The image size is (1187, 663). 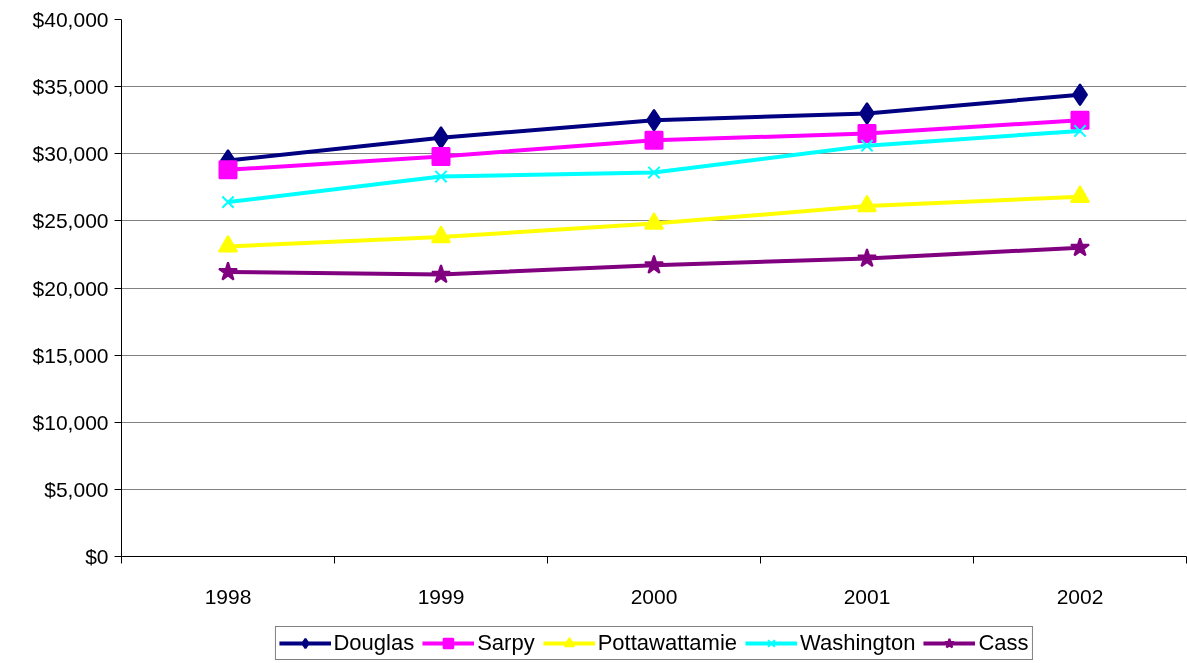 I want to click on x-tick-label: 2002, so click(x=1080, y=596).